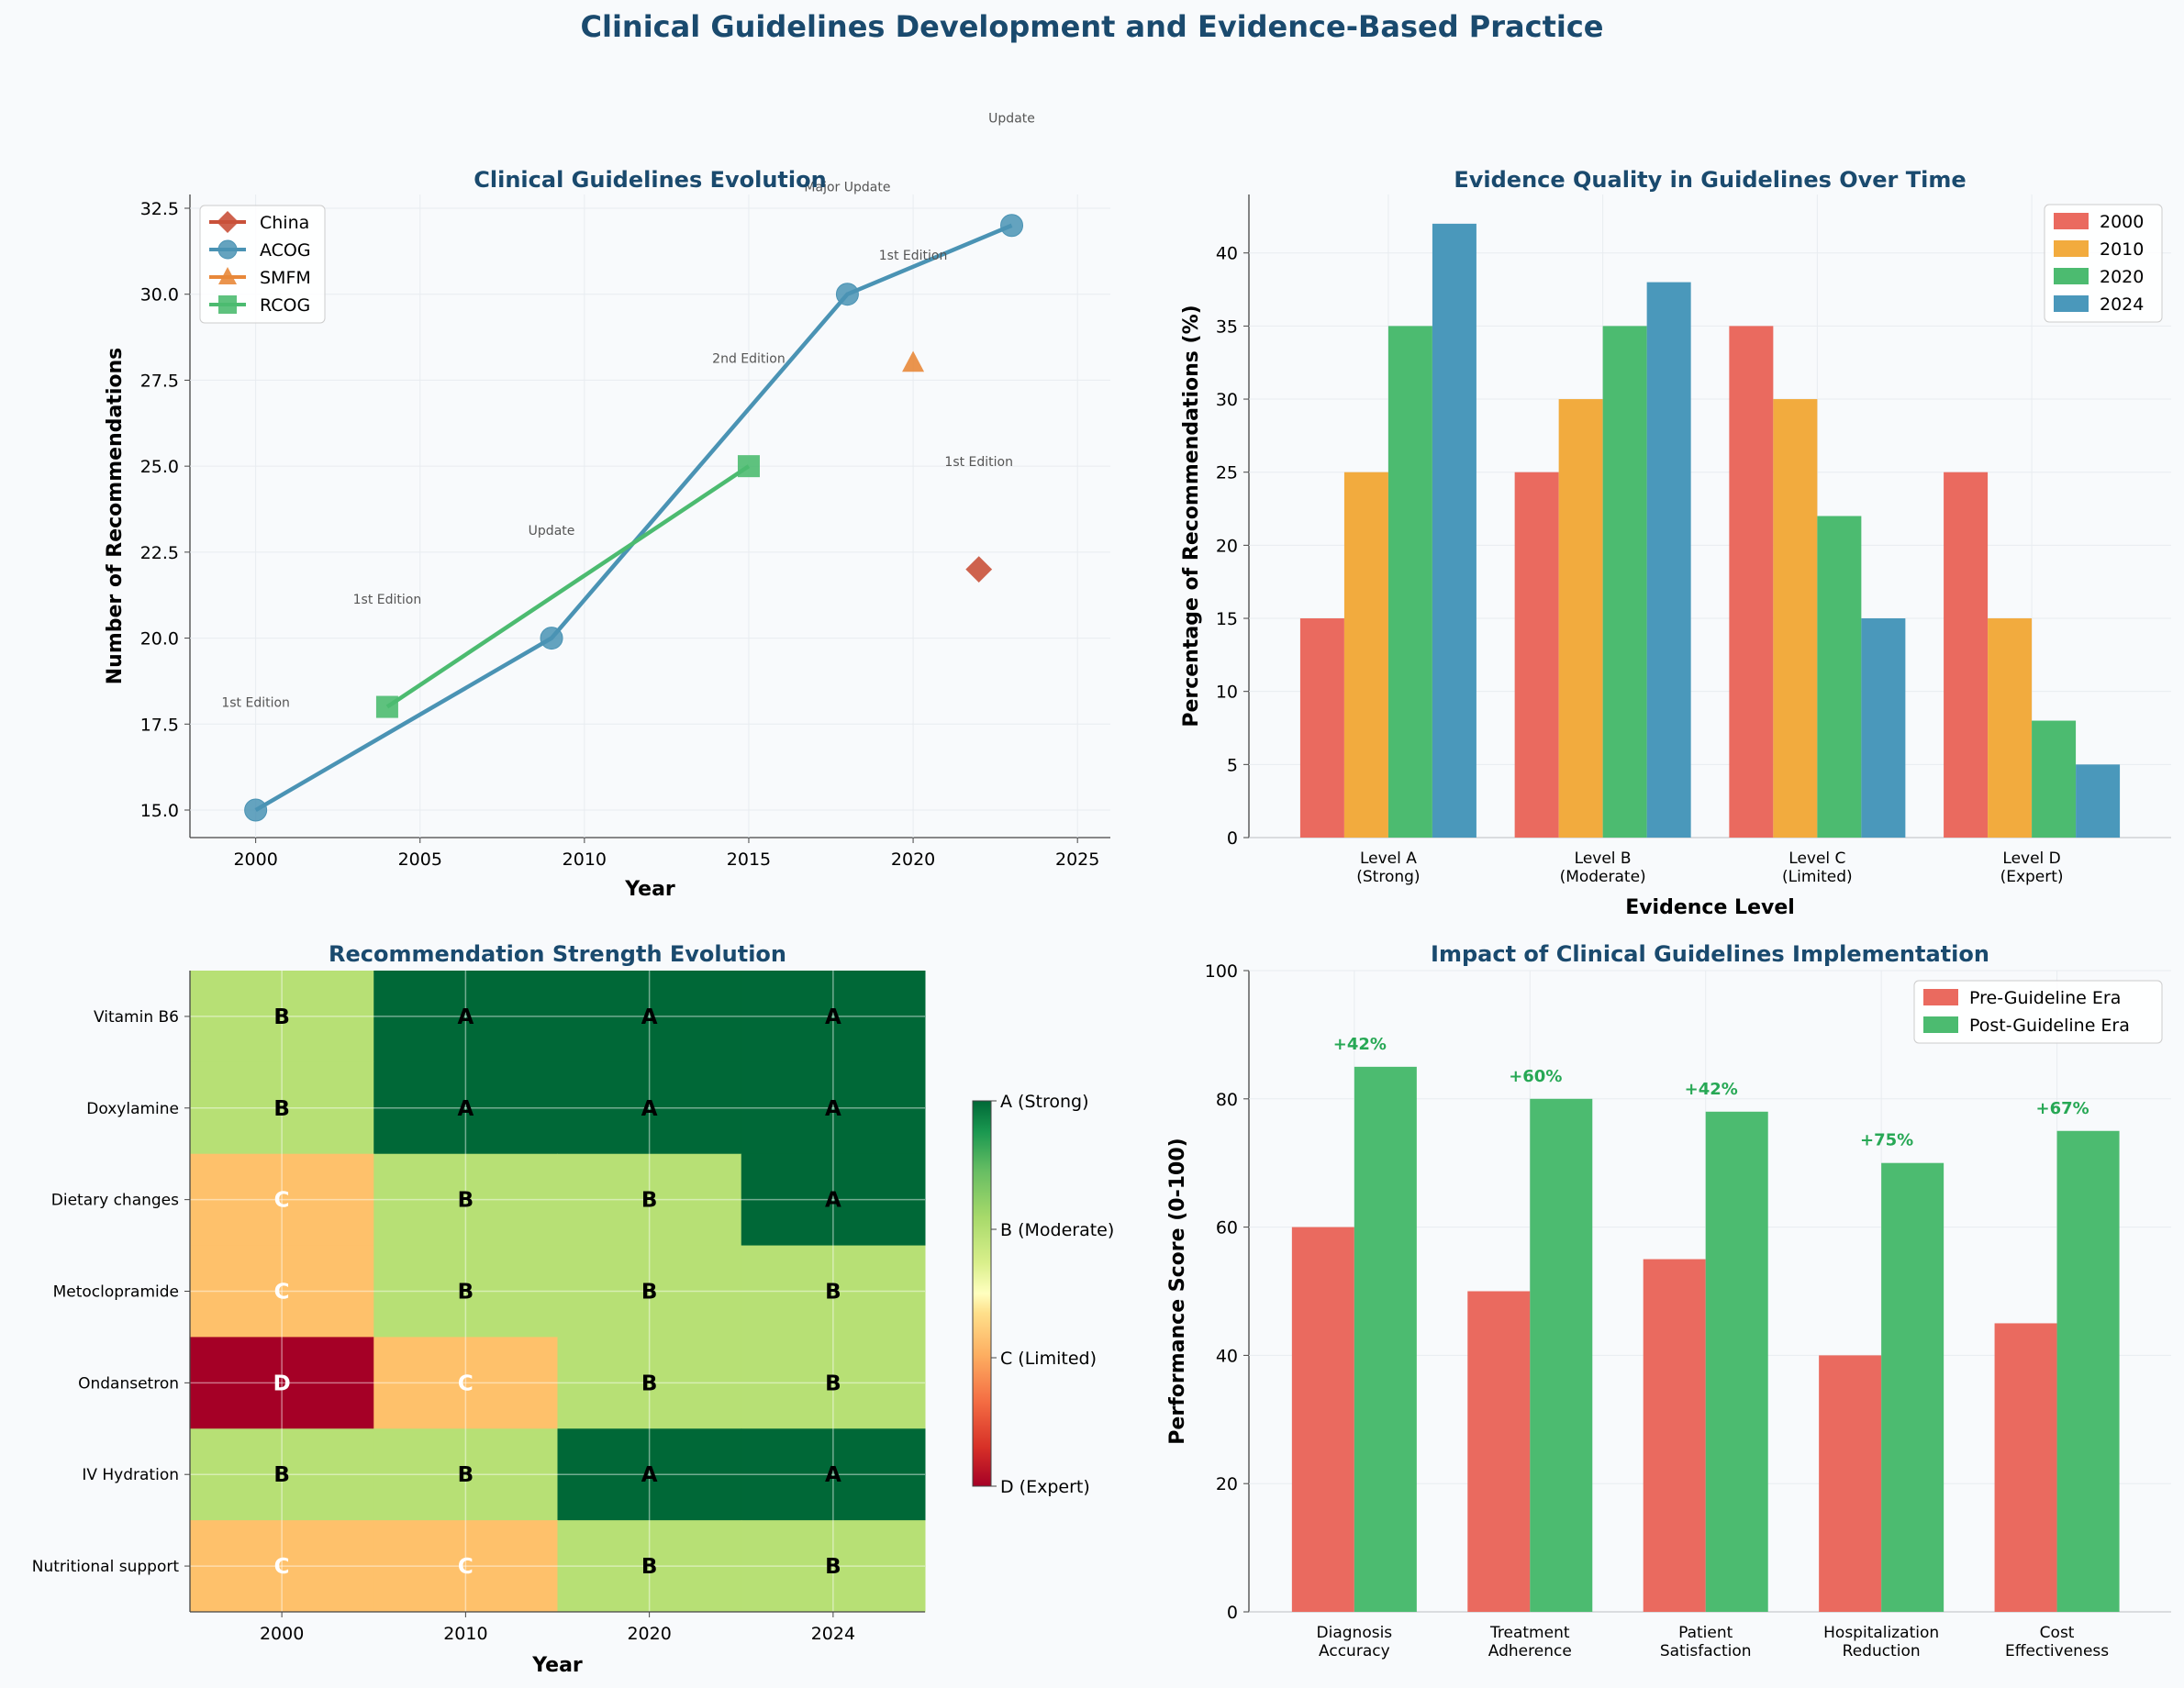 This screenshot has width=2184, height=1688. What do you see at coordinates (1940, 1024) in the screenshot?
I see `legend-swatch-post-guideline-era` at bounding box center [1940, 1024].